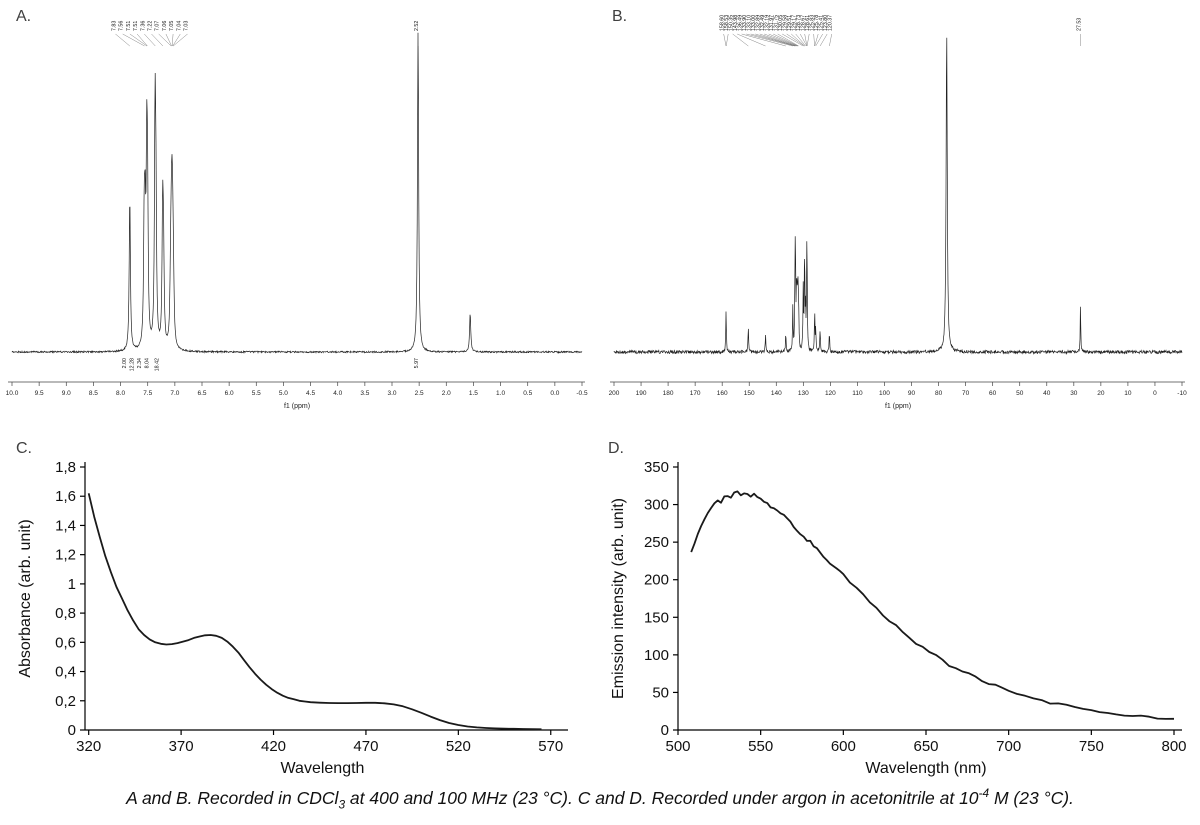 The height and width of the screenshot is (825, 1200). What do you see at coordinates (232, 797) in the screenshot?
I see `caption-text: A and B. Recorded in CDCl` at bounding box center [232, 797].